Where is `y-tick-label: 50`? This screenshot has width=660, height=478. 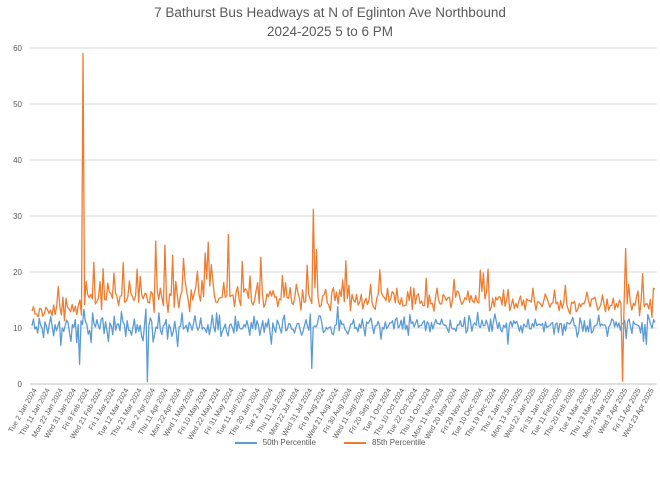 y-tick-label: 50 is located at coordinates (17, 104).